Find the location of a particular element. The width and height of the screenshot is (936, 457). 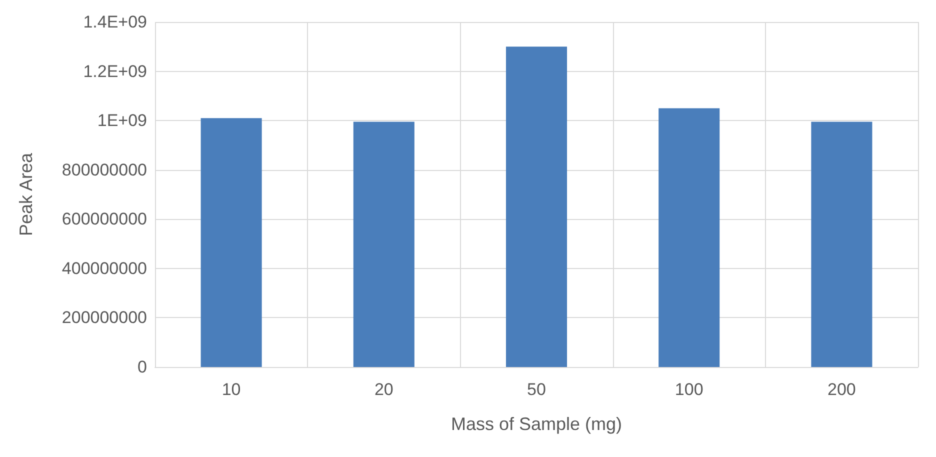

x-tick-label: 50 is located at coordinates (536, 389).